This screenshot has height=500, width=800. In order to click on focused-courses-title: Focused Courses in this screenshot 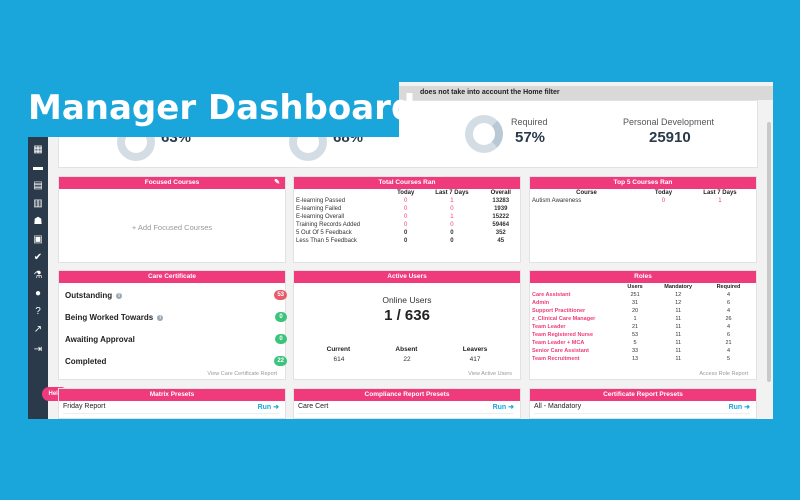, I will do `click(172, 182)`.